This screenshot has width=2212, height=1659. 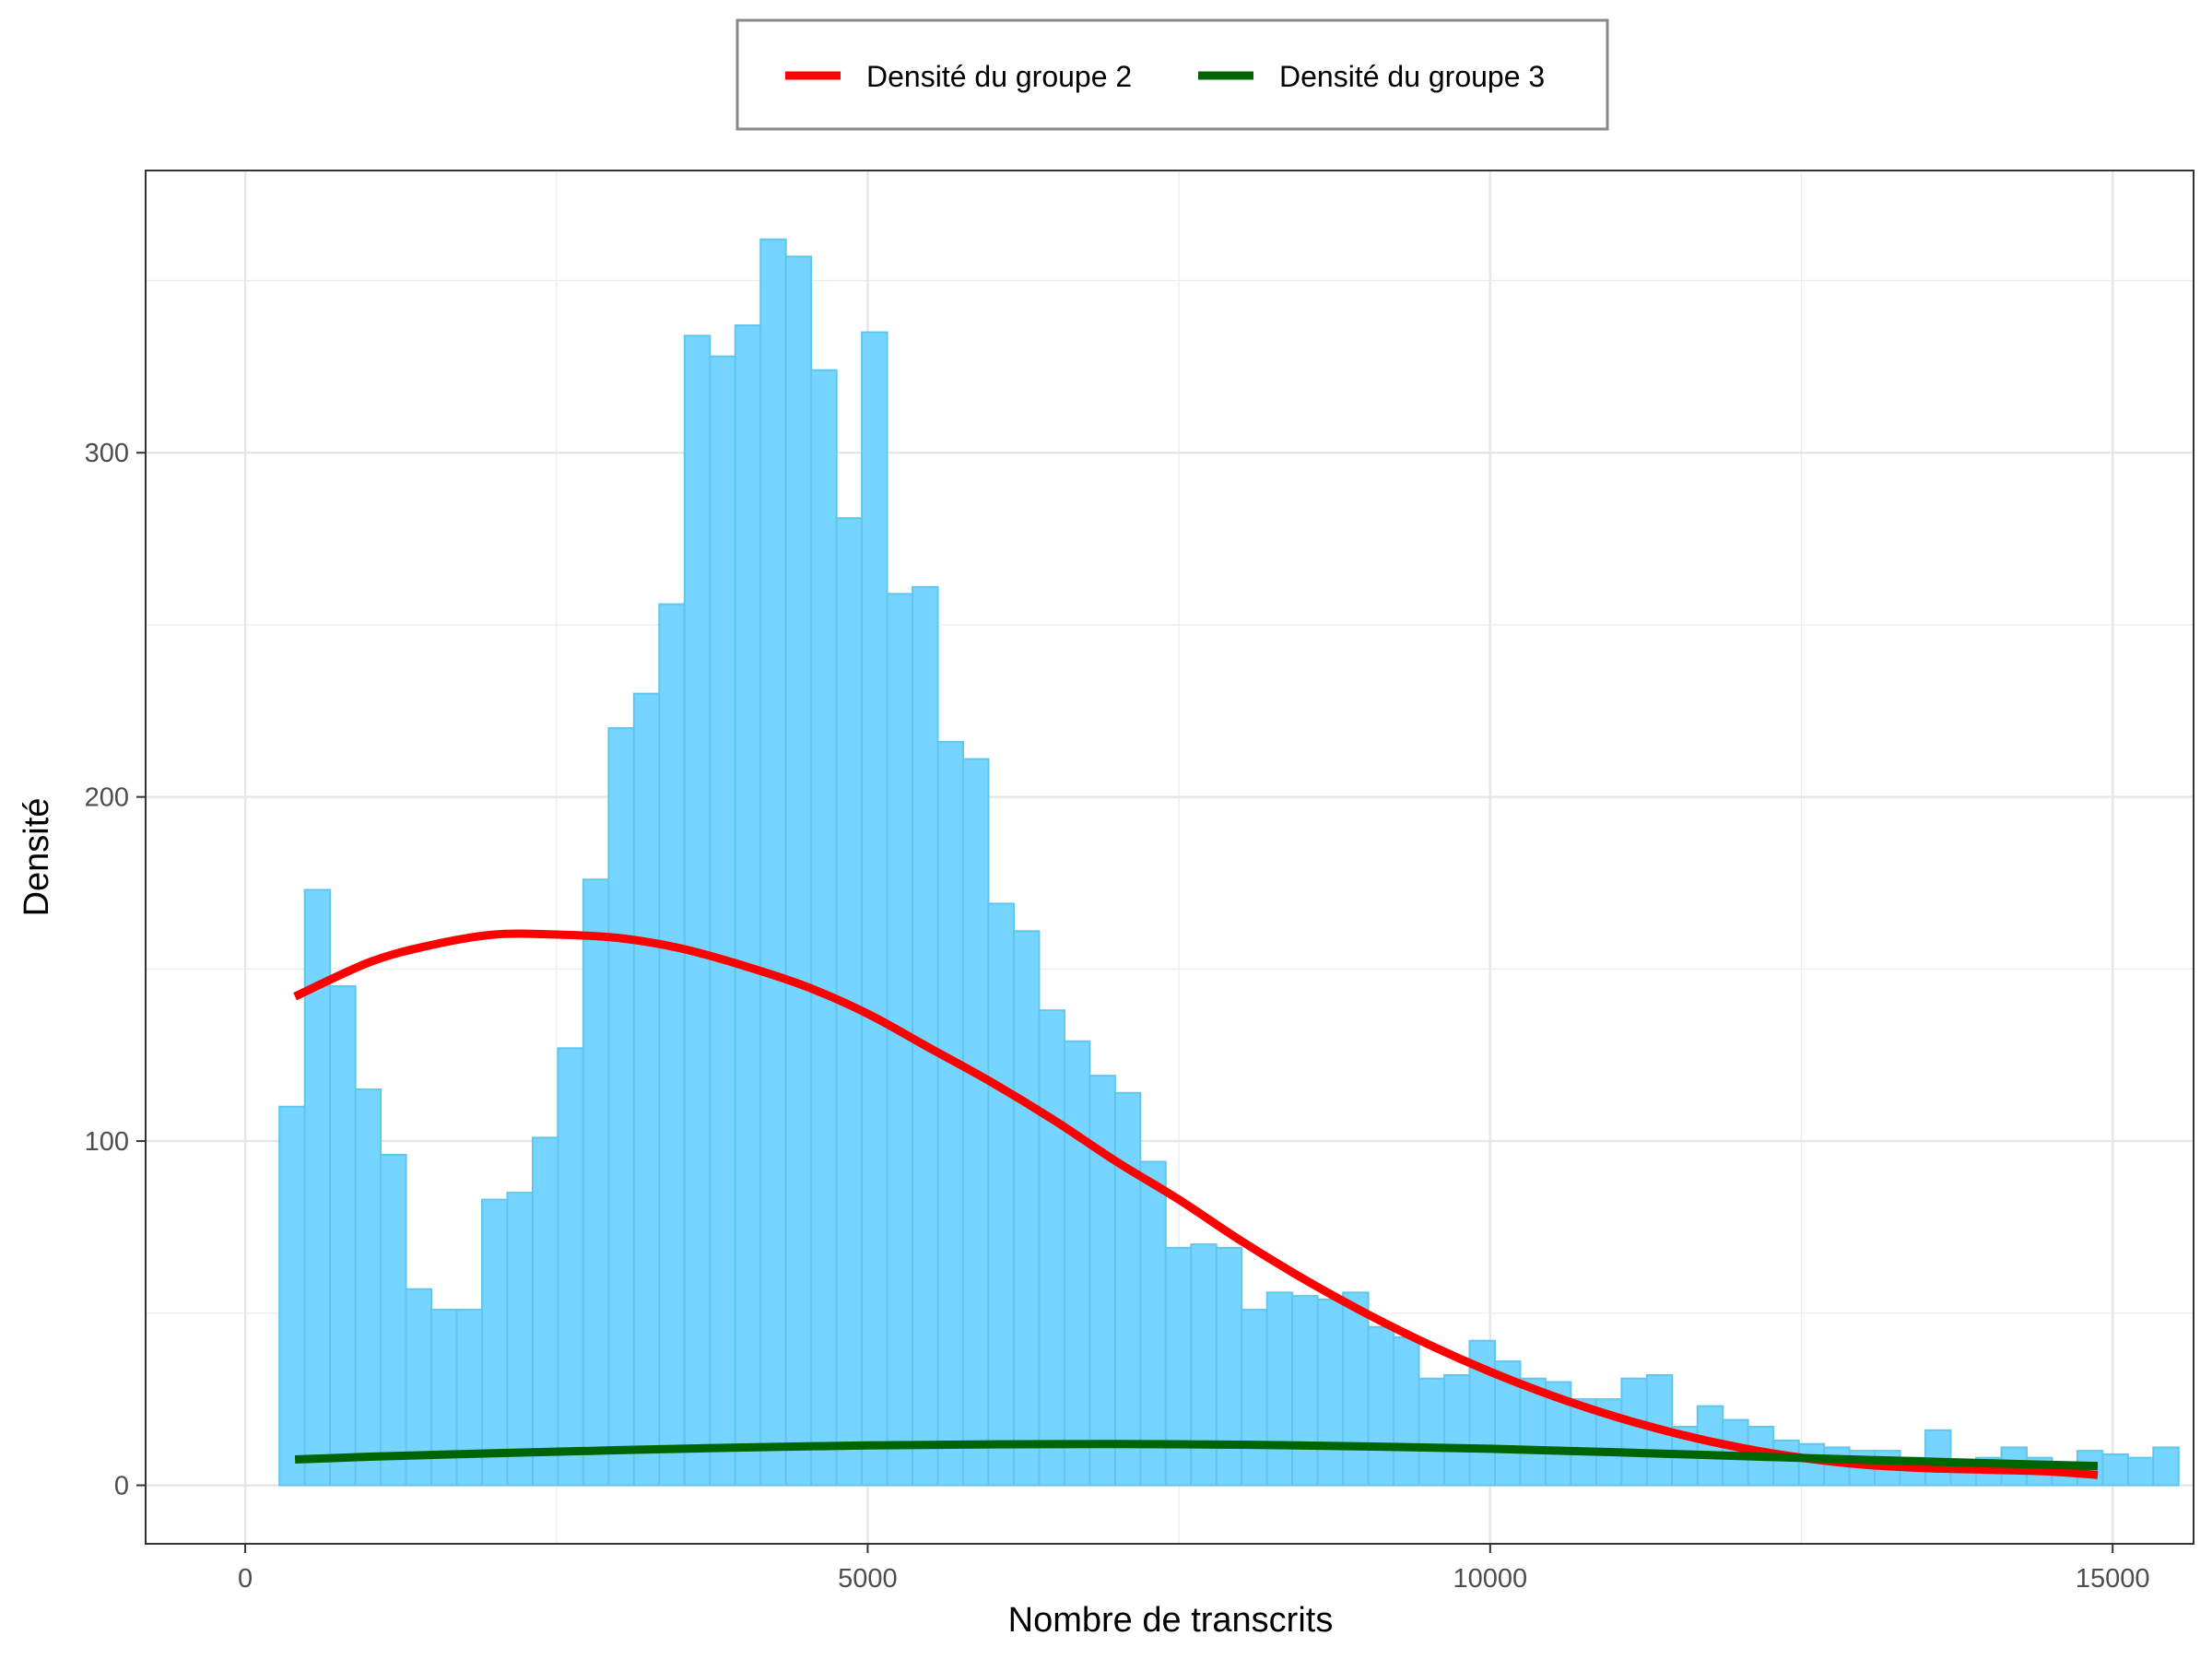 I want to click on legend-box, so click(x=1172, y=74).